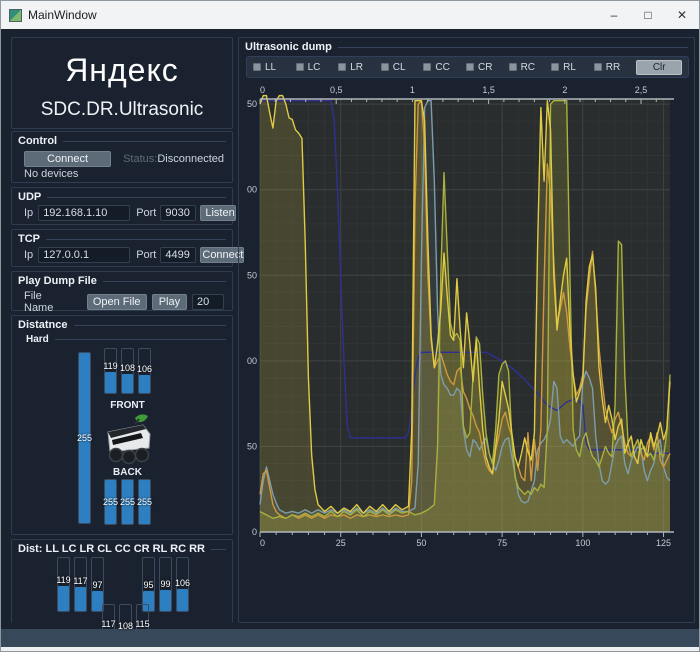 This screenshot has width=700, height=652. Describe the element at coordinates (350, 15) in the screenshot. I see `title-bar: MainWindow – □ ✕` at that location.